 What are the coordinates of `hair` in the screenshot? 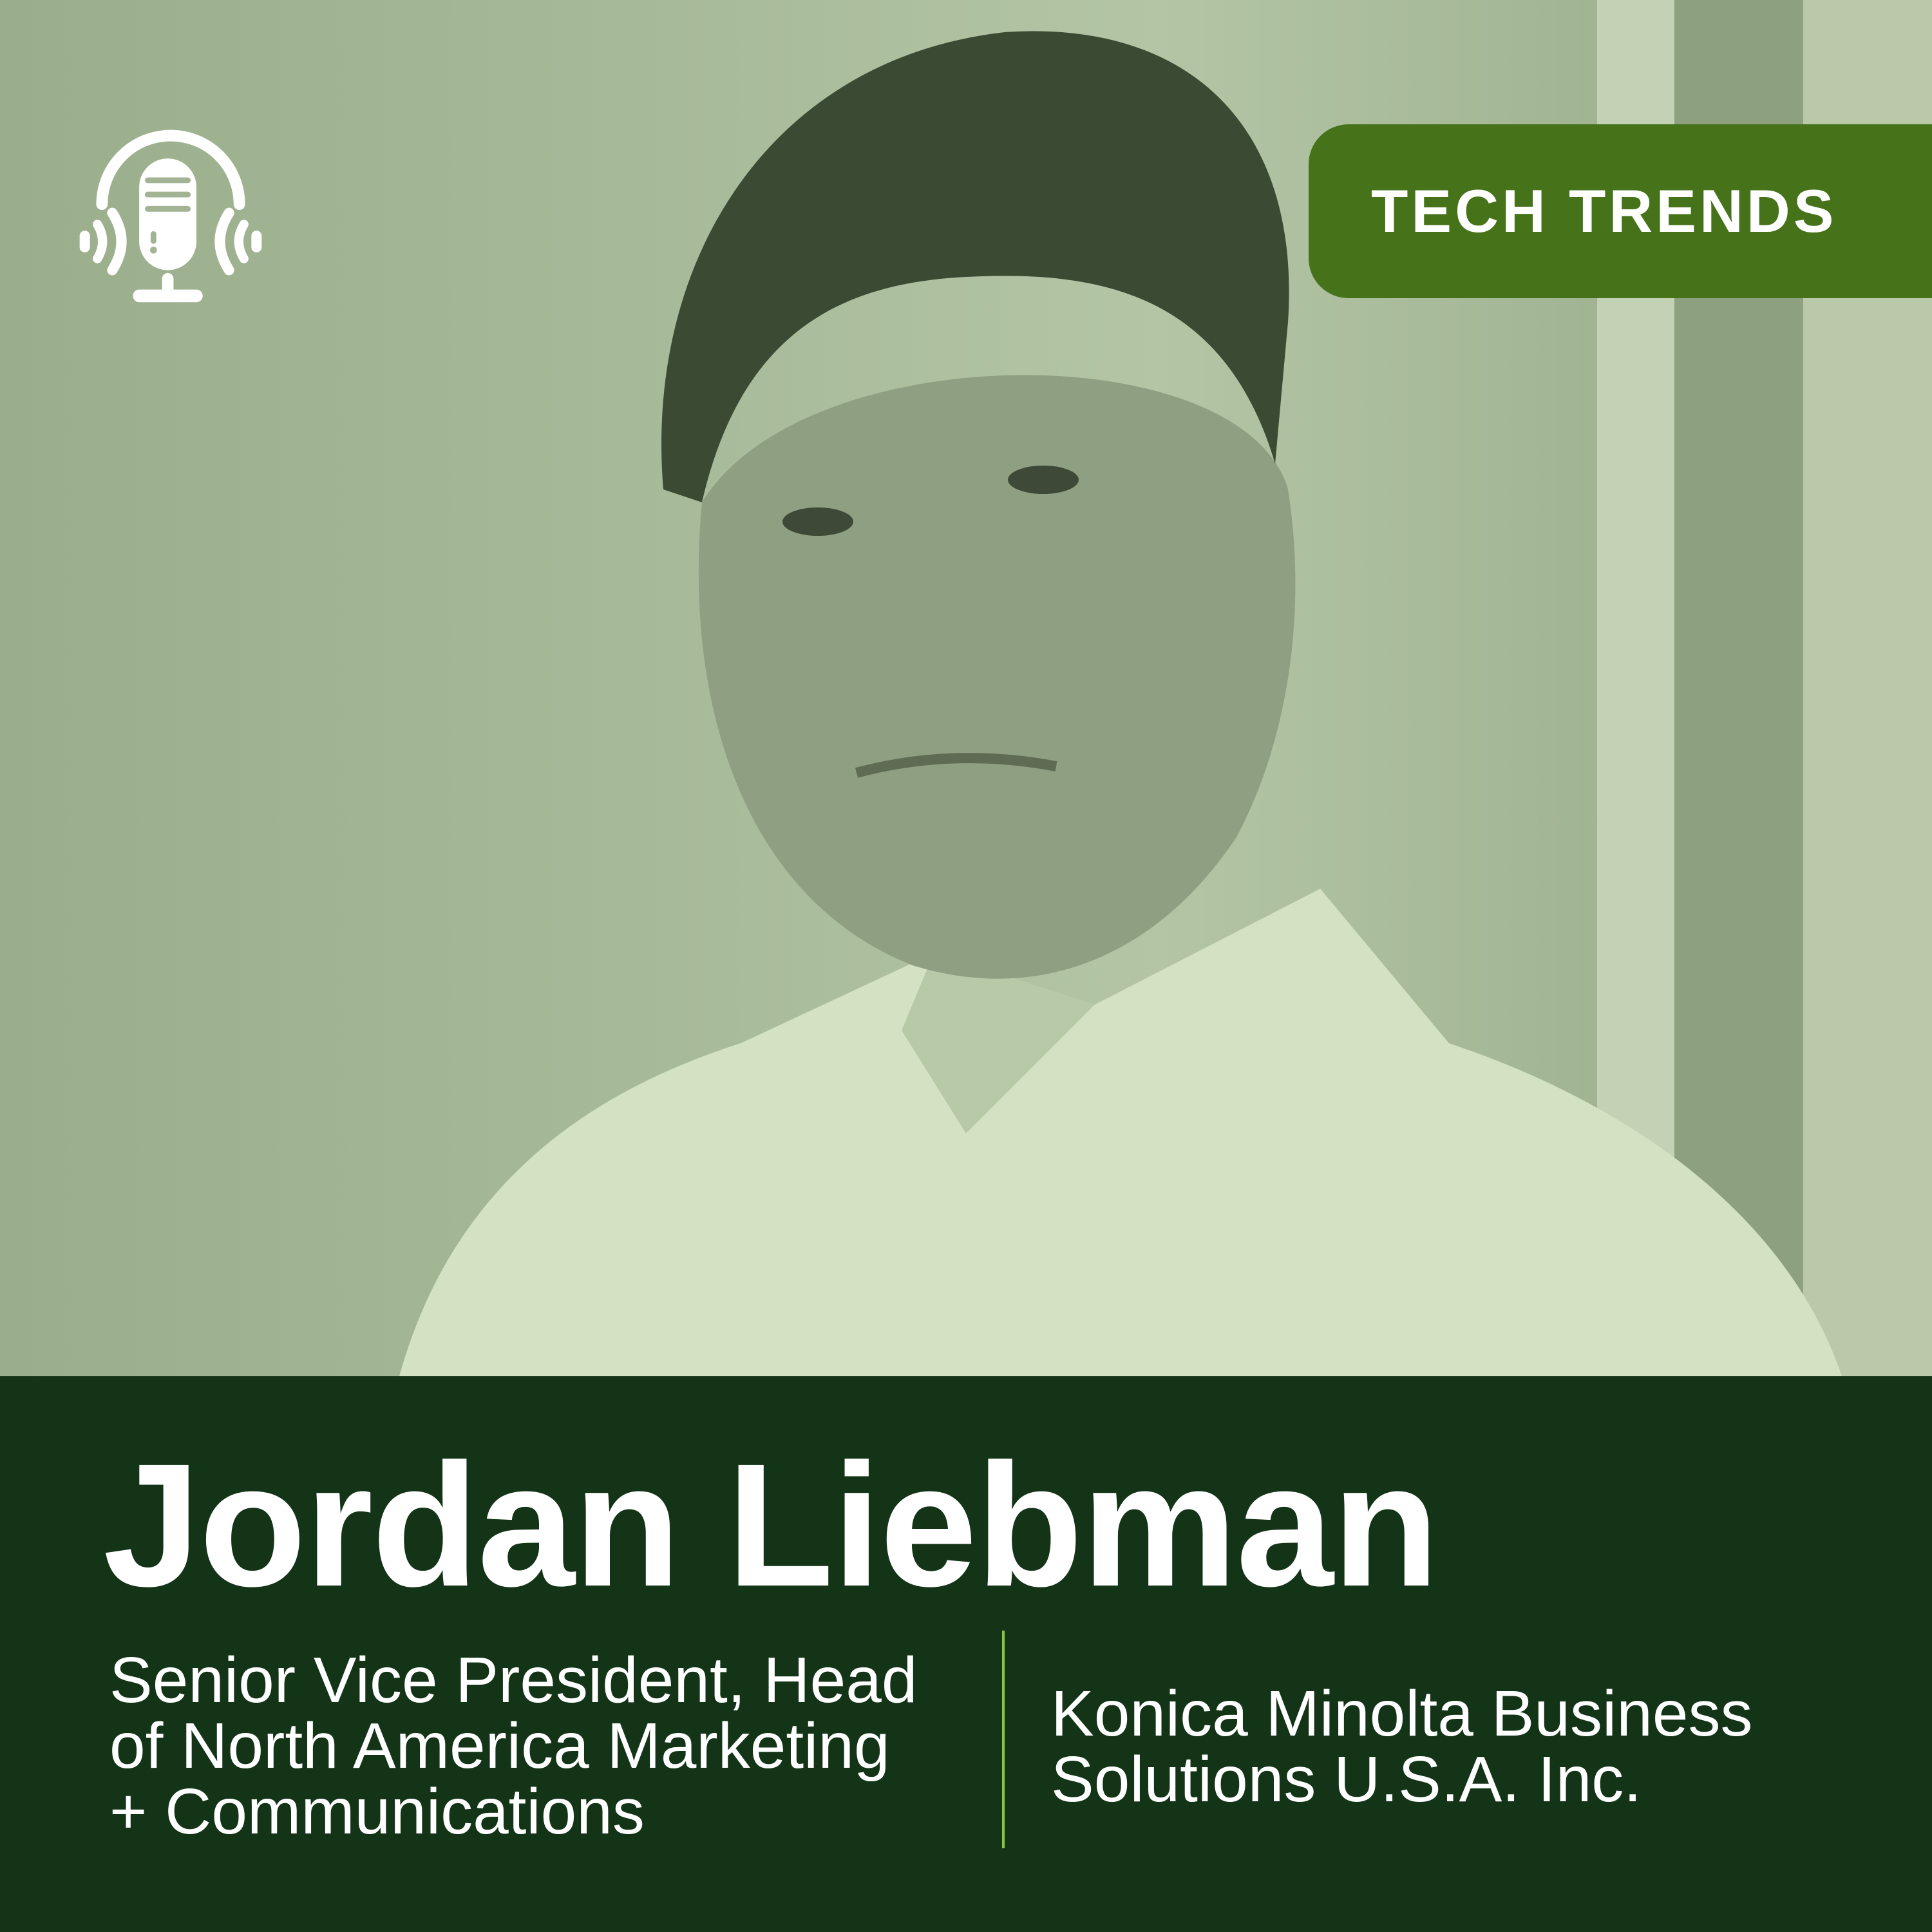 It's located at (975, 267).